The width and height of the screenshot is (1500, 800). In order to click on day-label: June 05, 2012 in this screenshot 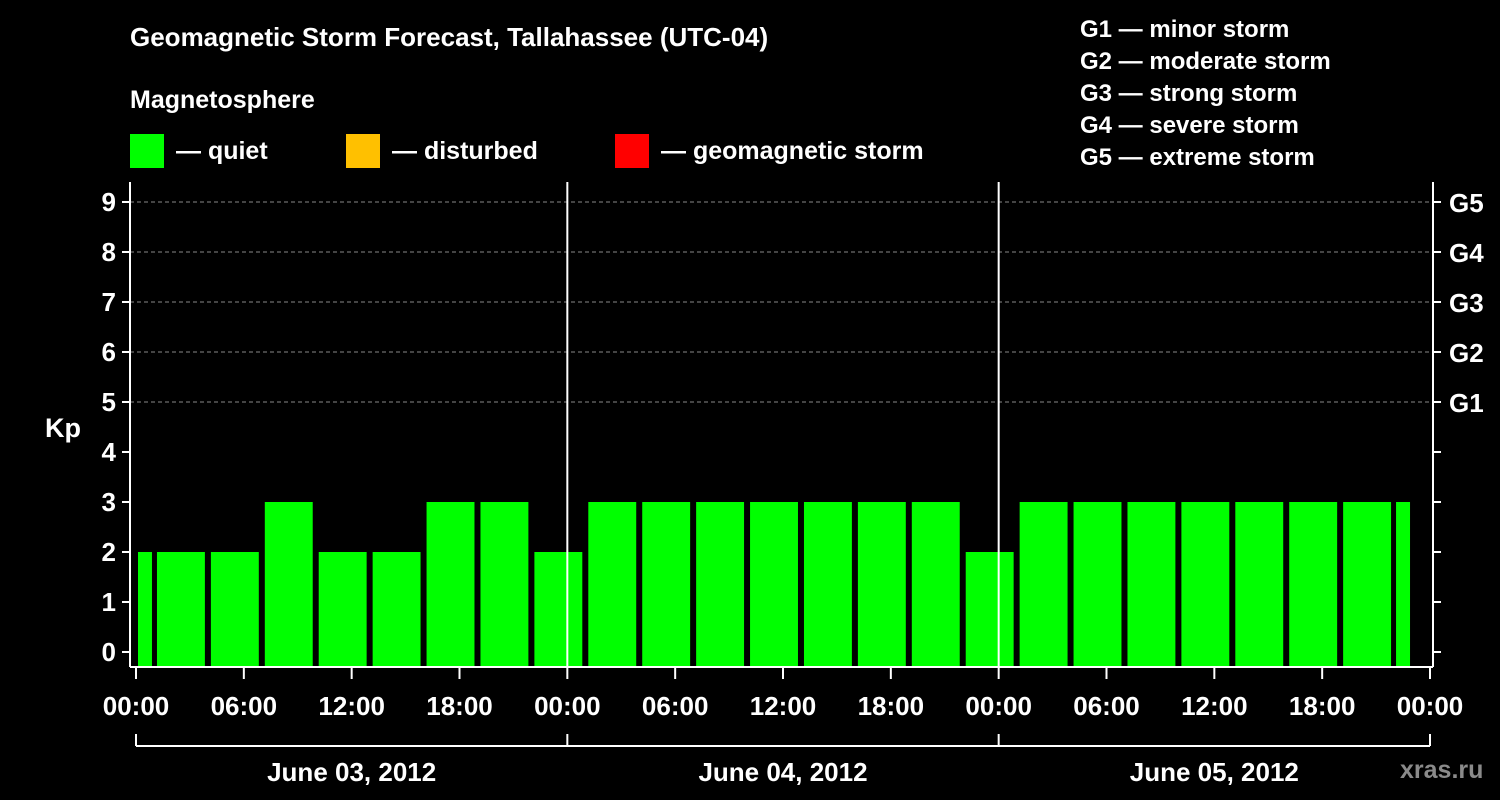, I will do `click(1214, 772)`.